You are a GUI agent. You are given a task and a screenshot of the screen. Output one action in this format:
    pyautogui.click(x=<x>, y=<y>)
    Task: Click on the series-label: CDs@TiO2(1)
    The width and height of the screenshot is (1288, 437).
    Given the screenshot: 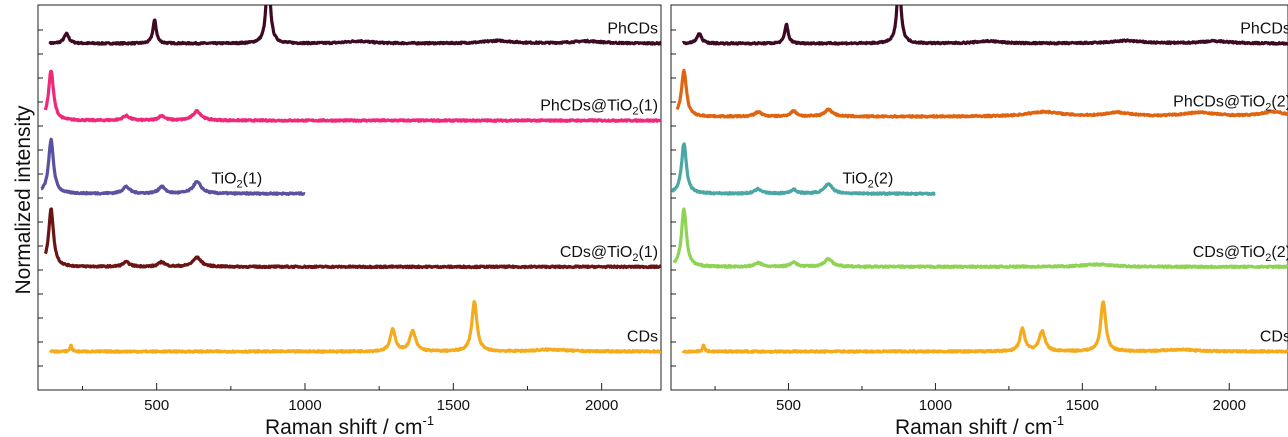 What is the action you would take?
    pyautogui.click(x=609, y=254)
    